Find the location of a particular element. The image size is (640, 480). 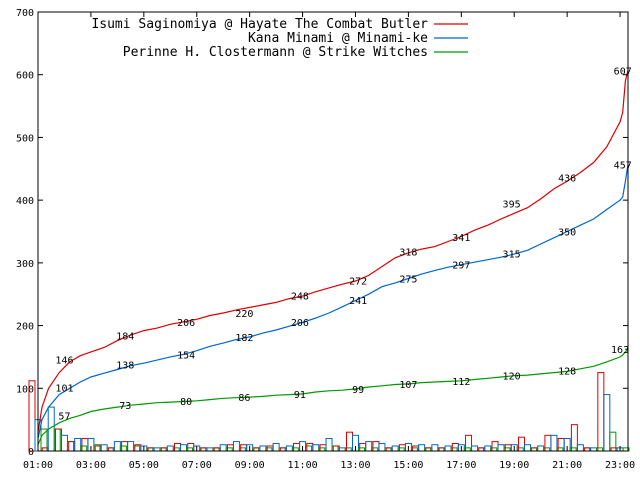

y-tick-label: 700 is located at coordinates (25, 13).